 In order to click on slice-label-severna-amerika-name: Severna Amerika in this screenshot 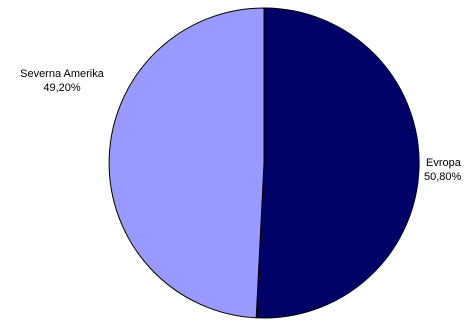, I will do `click(62, 74)`.